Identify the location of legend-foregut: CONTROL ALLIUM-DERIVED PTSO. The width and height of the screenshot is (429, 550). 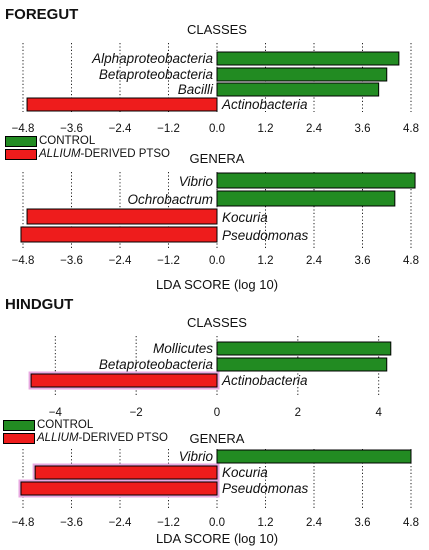
(87, 148).